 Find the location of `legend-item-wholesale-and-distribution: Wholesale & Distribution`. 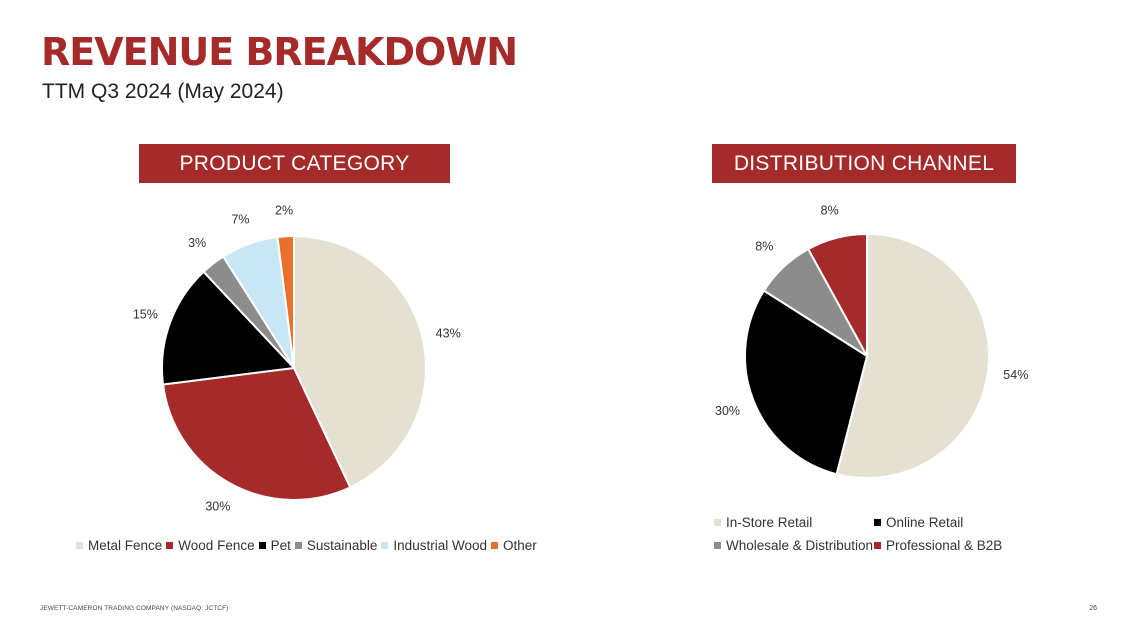

legend-item-wholesale-and-distribution: Wholesale & Distribution is located at coordinates (794, 545).